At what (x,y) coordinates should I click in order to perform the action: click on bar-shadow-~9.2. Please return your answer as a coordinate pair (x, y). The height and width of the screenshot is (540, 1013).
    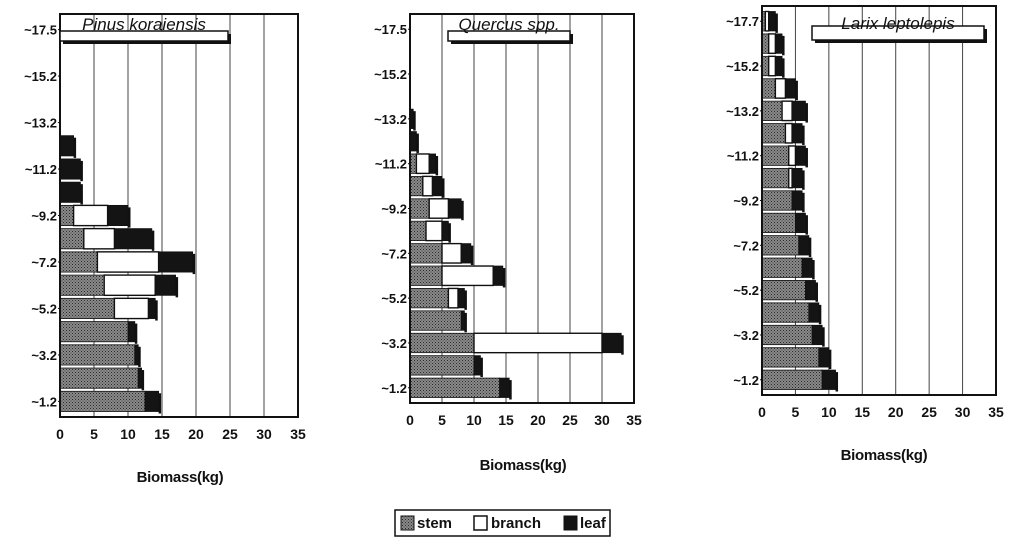
    Looking at the image, I should click on (803, 202).